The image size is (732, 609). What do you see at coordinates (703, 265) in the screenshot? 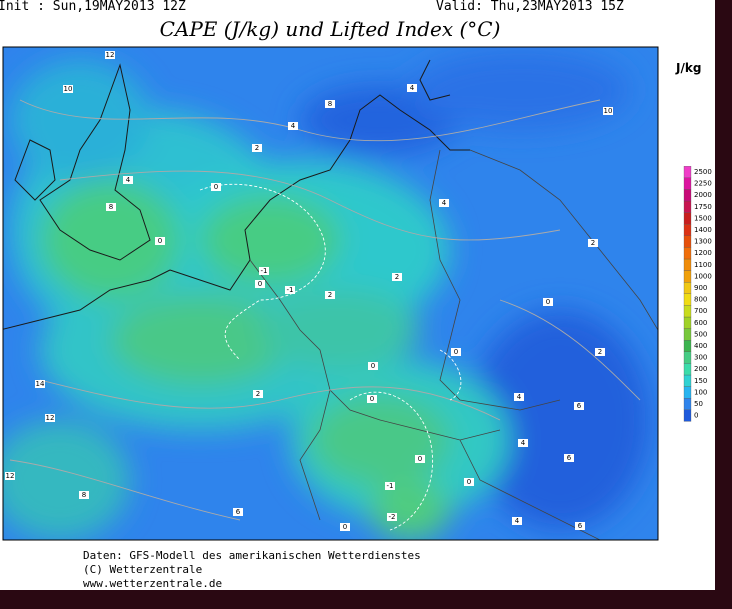
I see `colorbar-label: 1100` at bounding box center [703, 265].